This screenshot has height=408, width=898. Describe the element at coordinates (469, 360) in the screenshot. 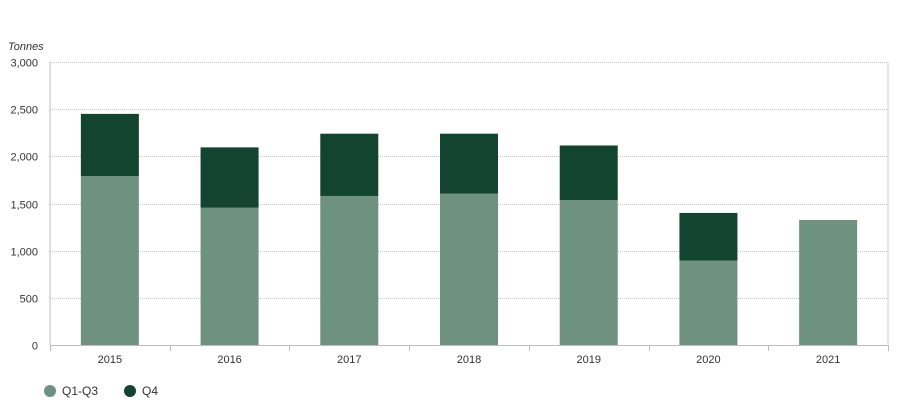

I see `x-tick-label: 2018` at that location.